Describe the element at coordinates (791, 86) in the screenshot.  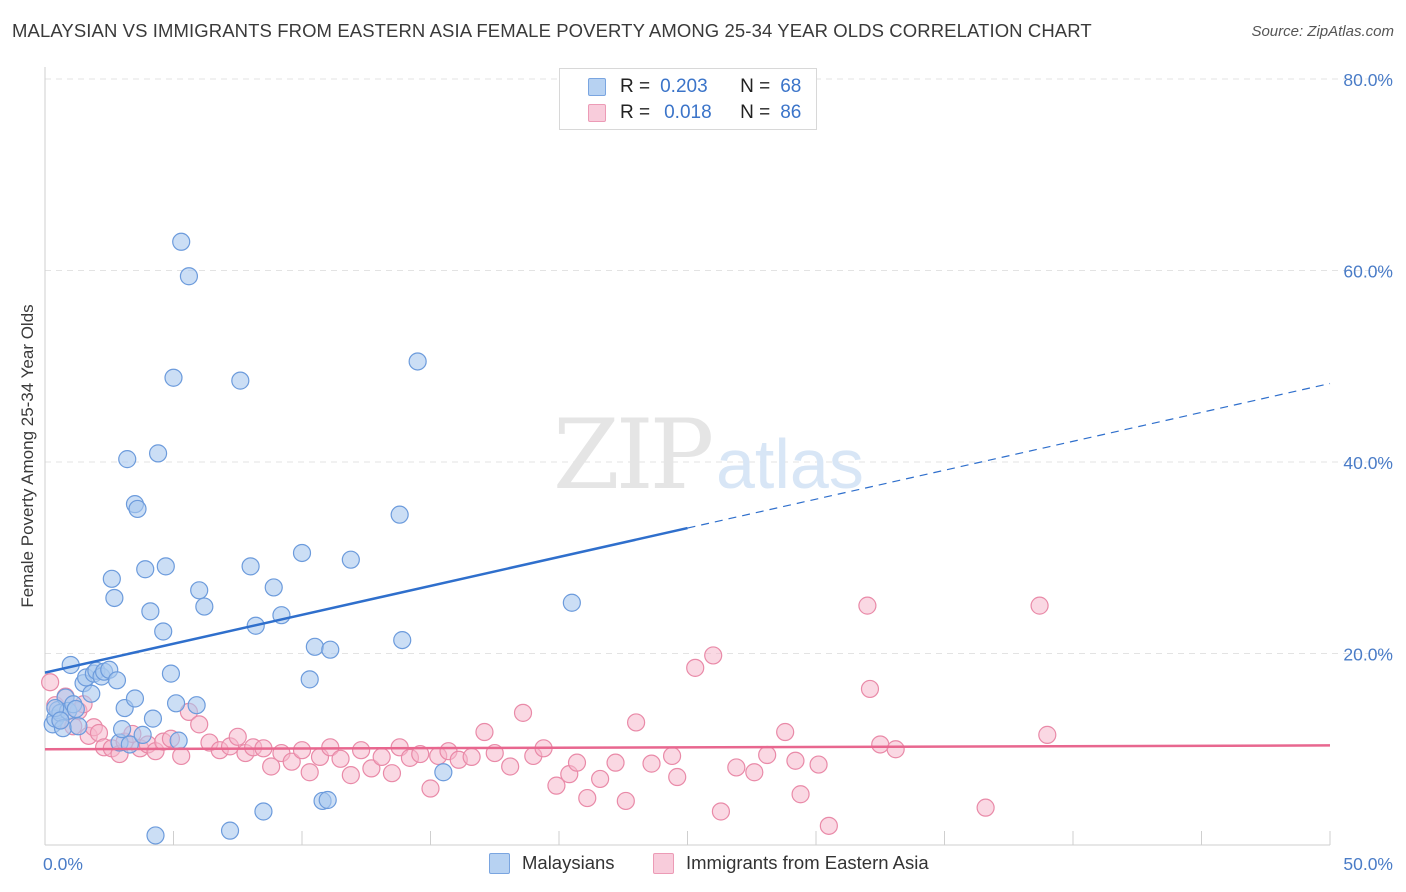
I see `legend-n-value: 68` at that location.